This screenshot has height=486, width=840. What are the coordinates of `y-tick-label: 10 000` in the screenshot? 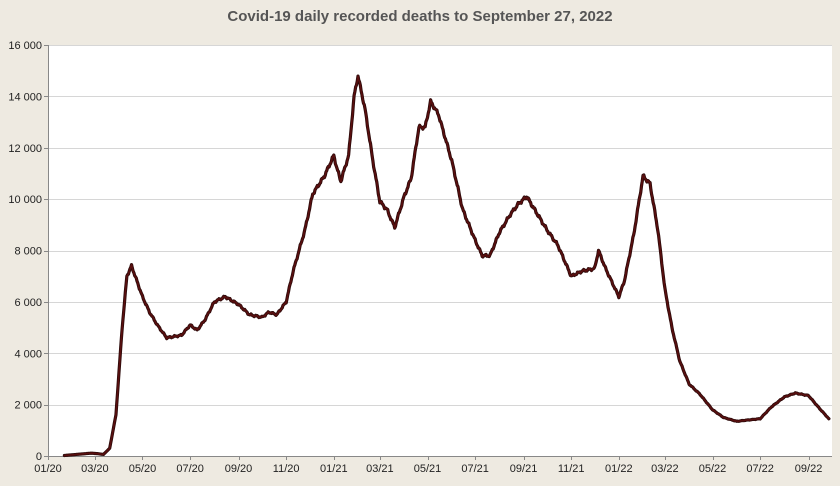 It's located at (25, 200).